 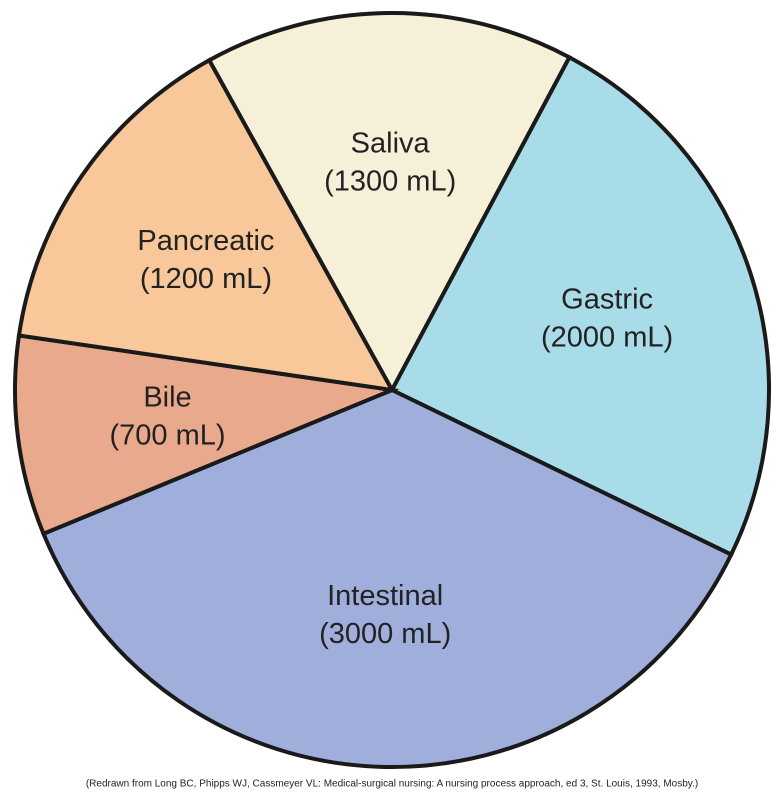 What do you see at coordinates (385, 596) in the screenshot?
I see `slice-label: Intestinal` at bounding box center [385, 596].